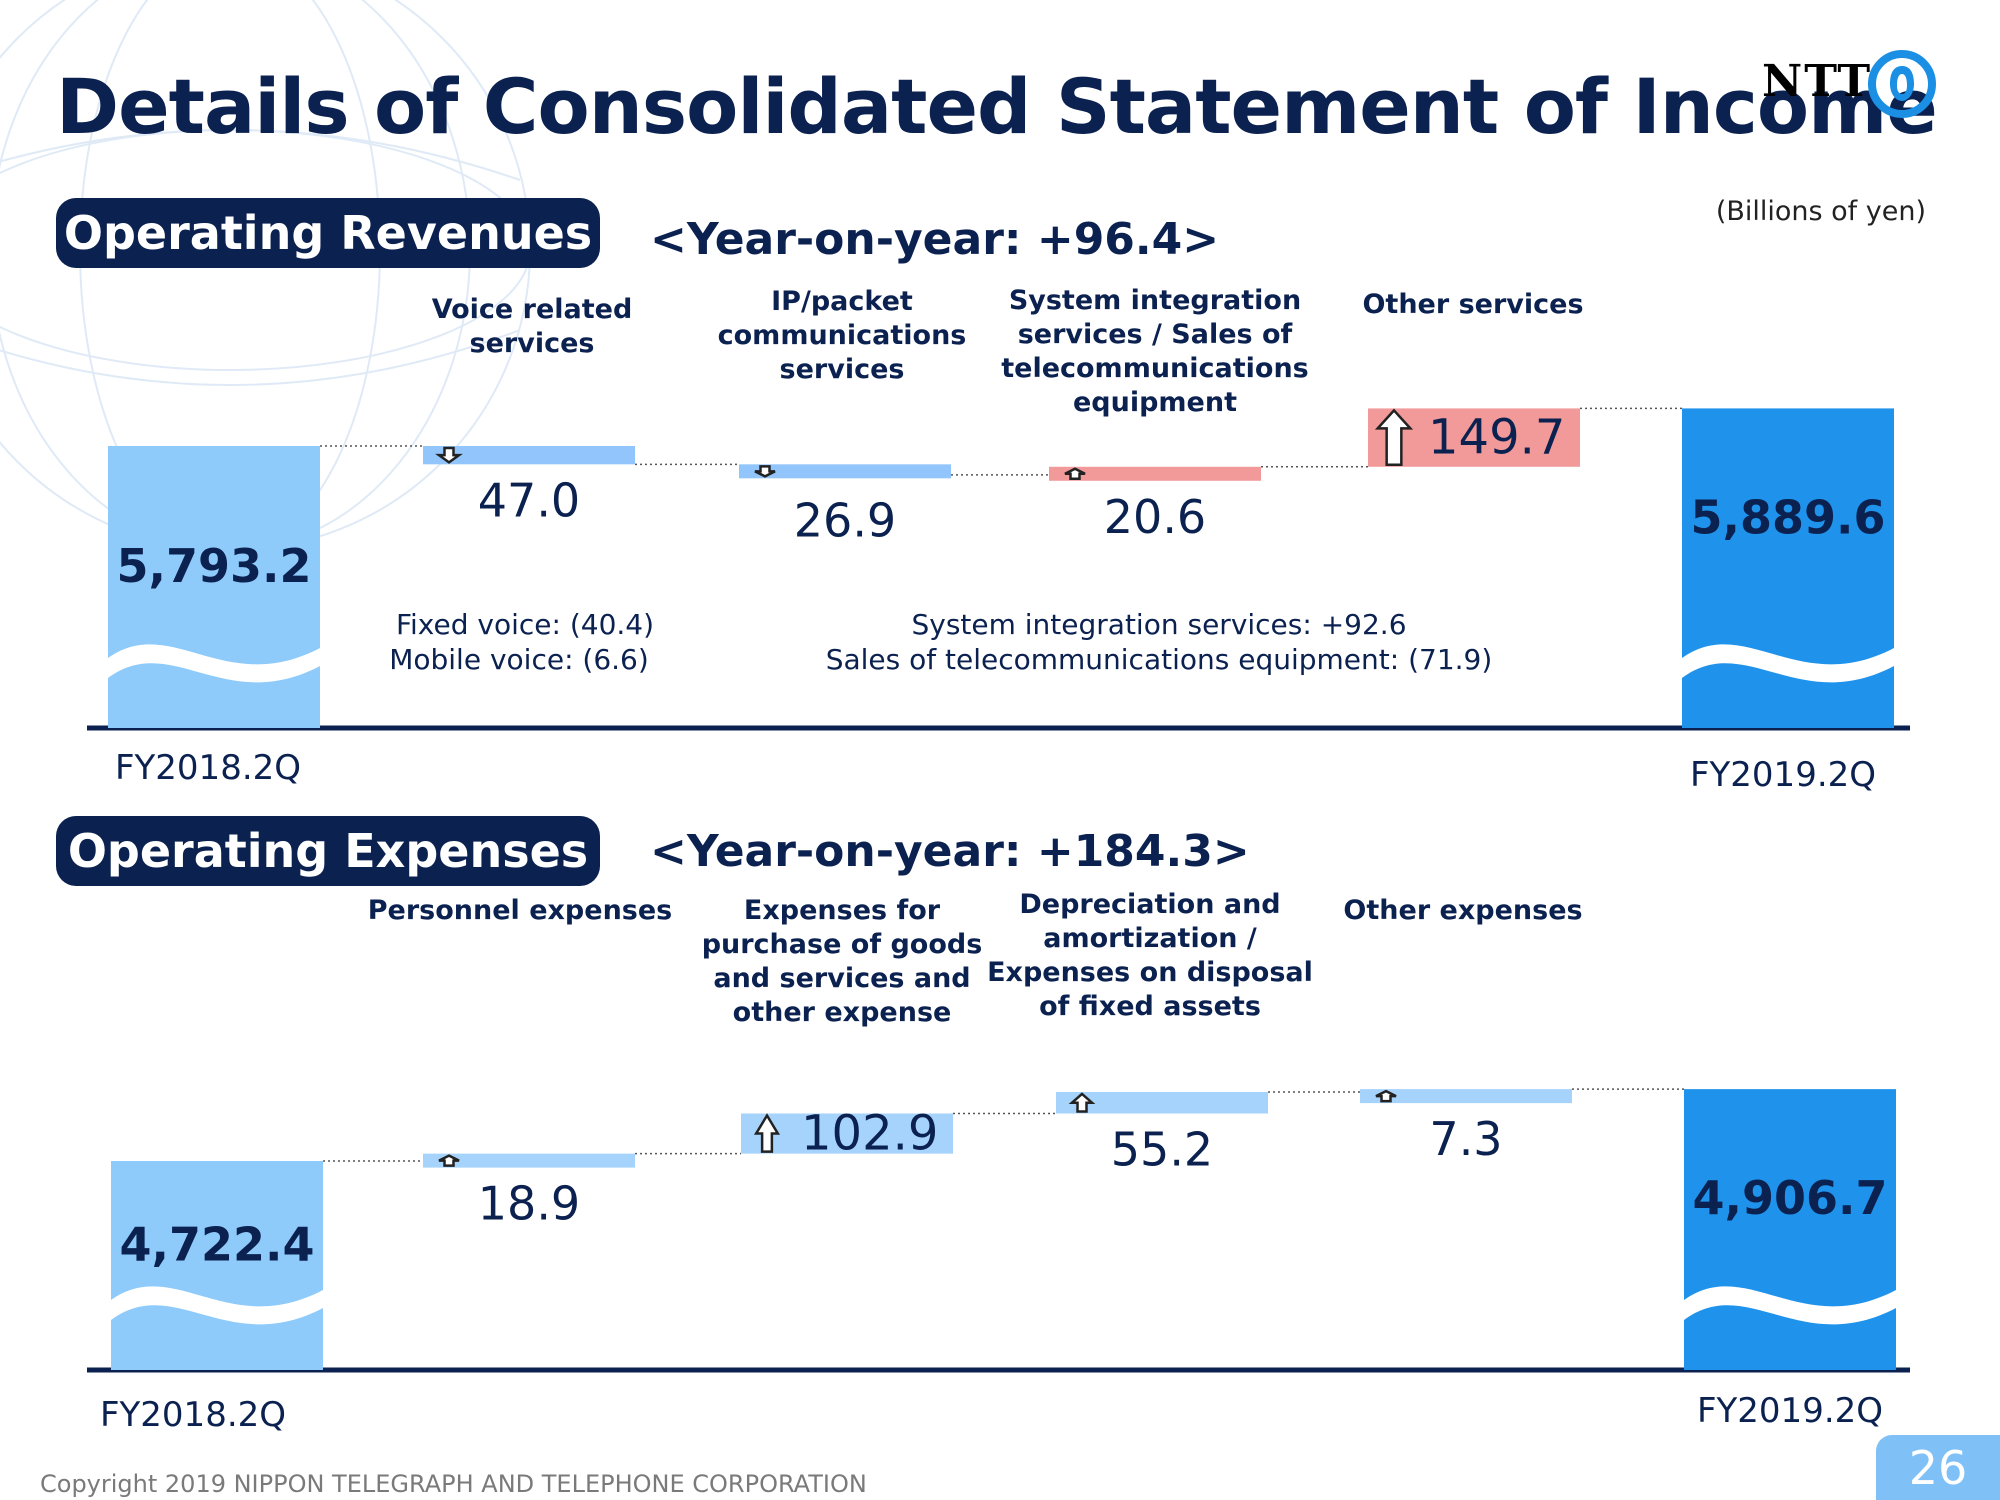 This screenshot has height=1500, width=2000. I want to click on expenses-step-category-label-1: other expense, so click(842, 1012).